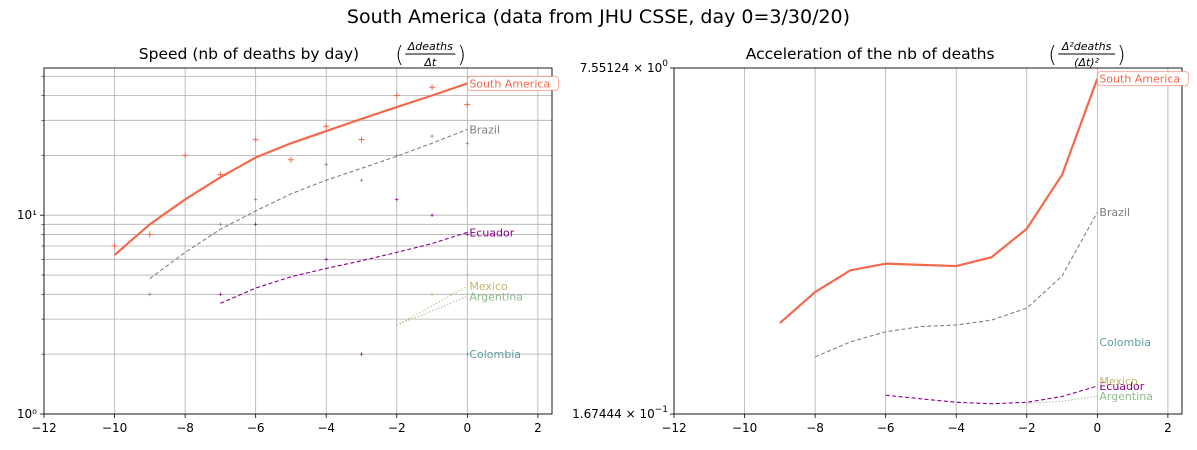 This screenshot has height=450, width=1197. I want to click on accel-xtick-label: −6, so click(886, 428).